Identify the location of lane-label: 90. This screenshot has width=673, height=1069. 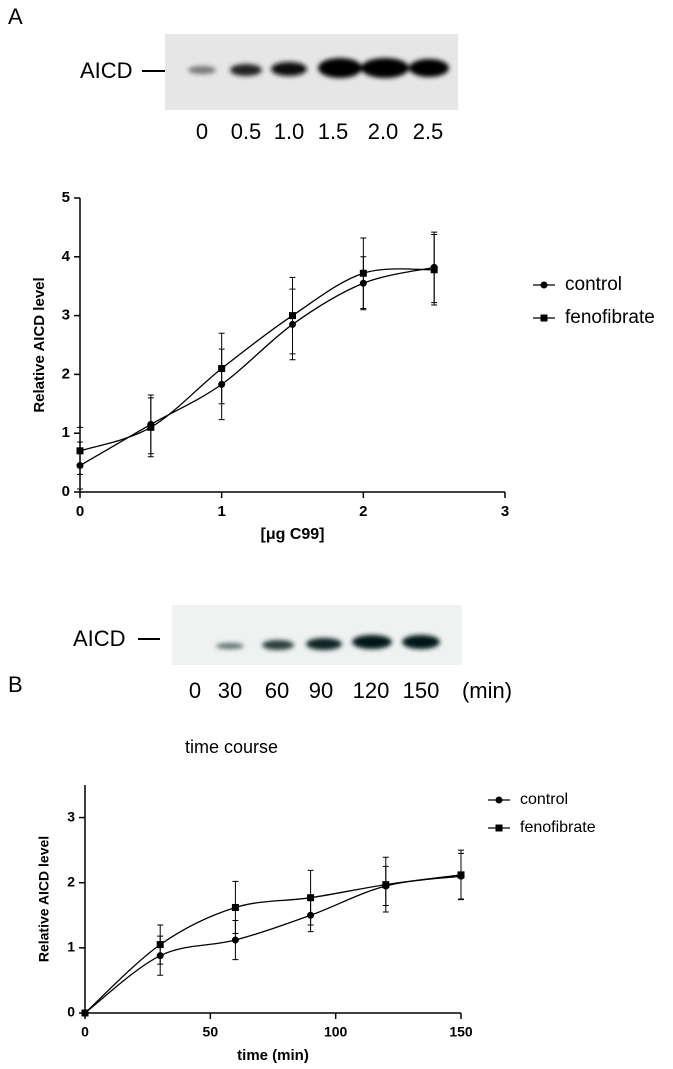
(321, 690).